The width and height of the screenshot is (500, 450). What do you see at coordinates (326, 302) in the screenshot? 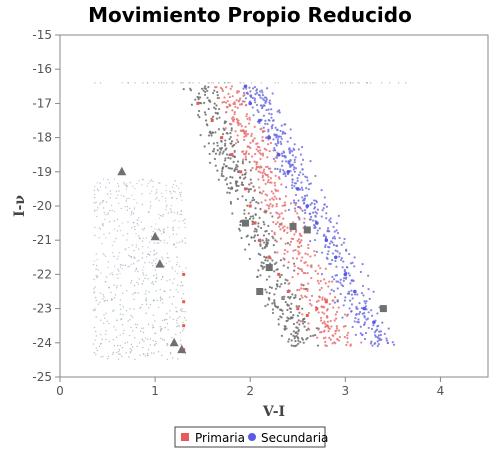
I see `series-0-point` at bounding box center [326, 302].